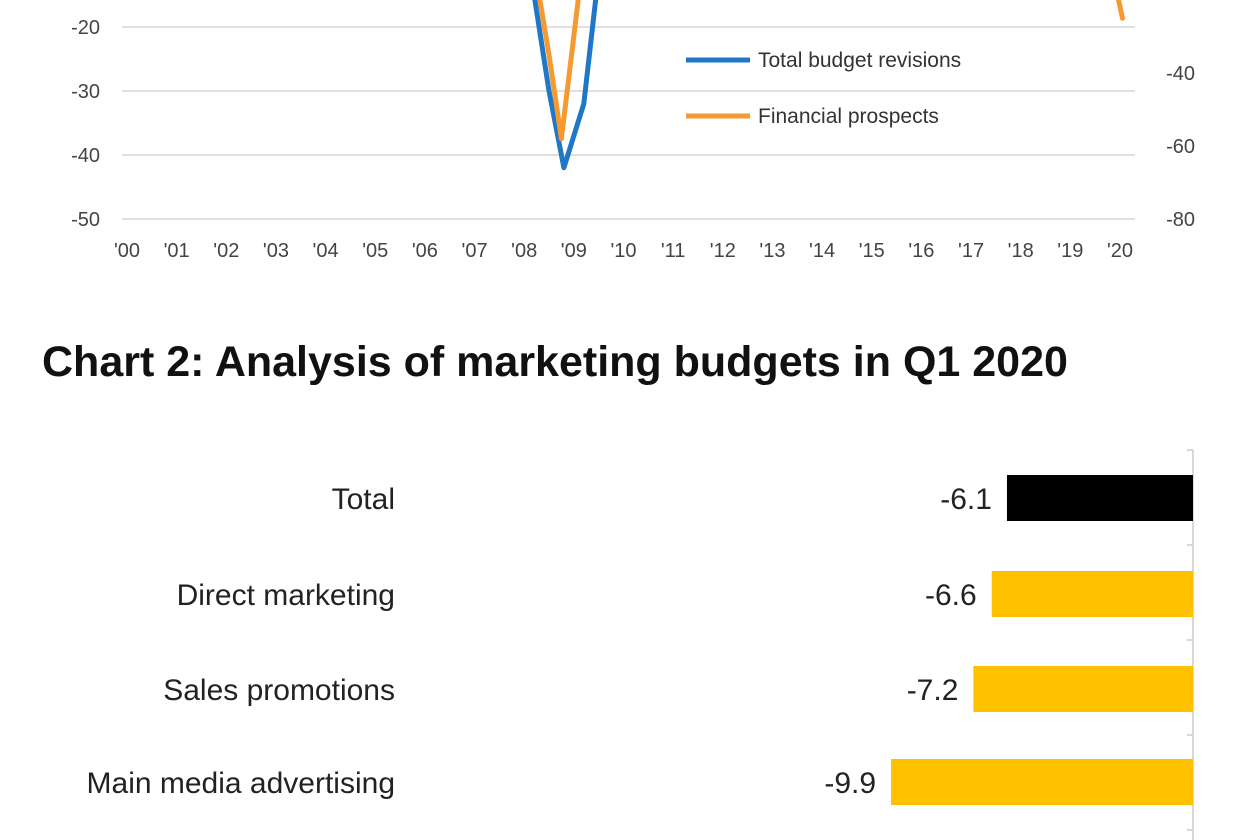  Describe the element at coordinates (326, 251) in the screenshot. I see `x-axis-tick-label: '04` at that location.